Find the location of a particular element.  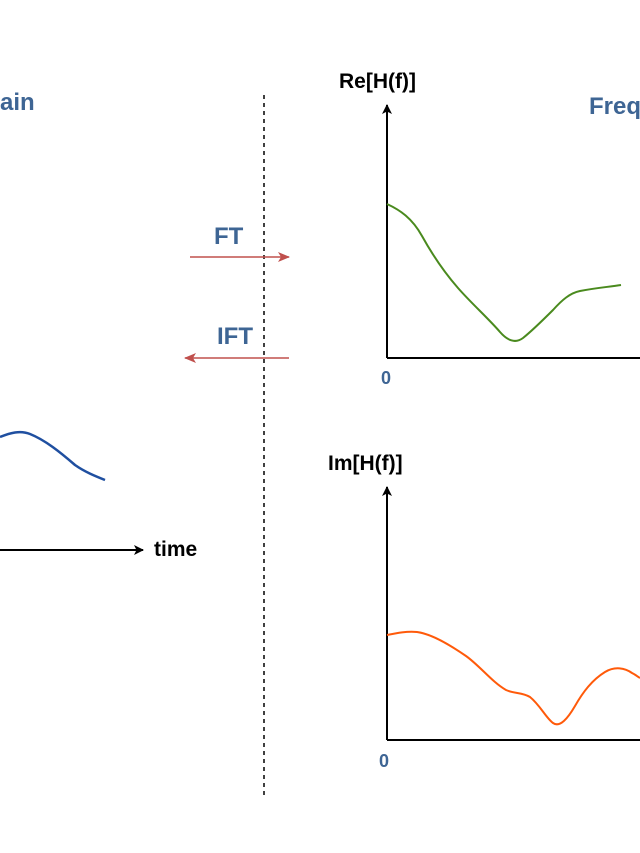

real-plot-origin-label: 0 is located at coordinates (386, 378).